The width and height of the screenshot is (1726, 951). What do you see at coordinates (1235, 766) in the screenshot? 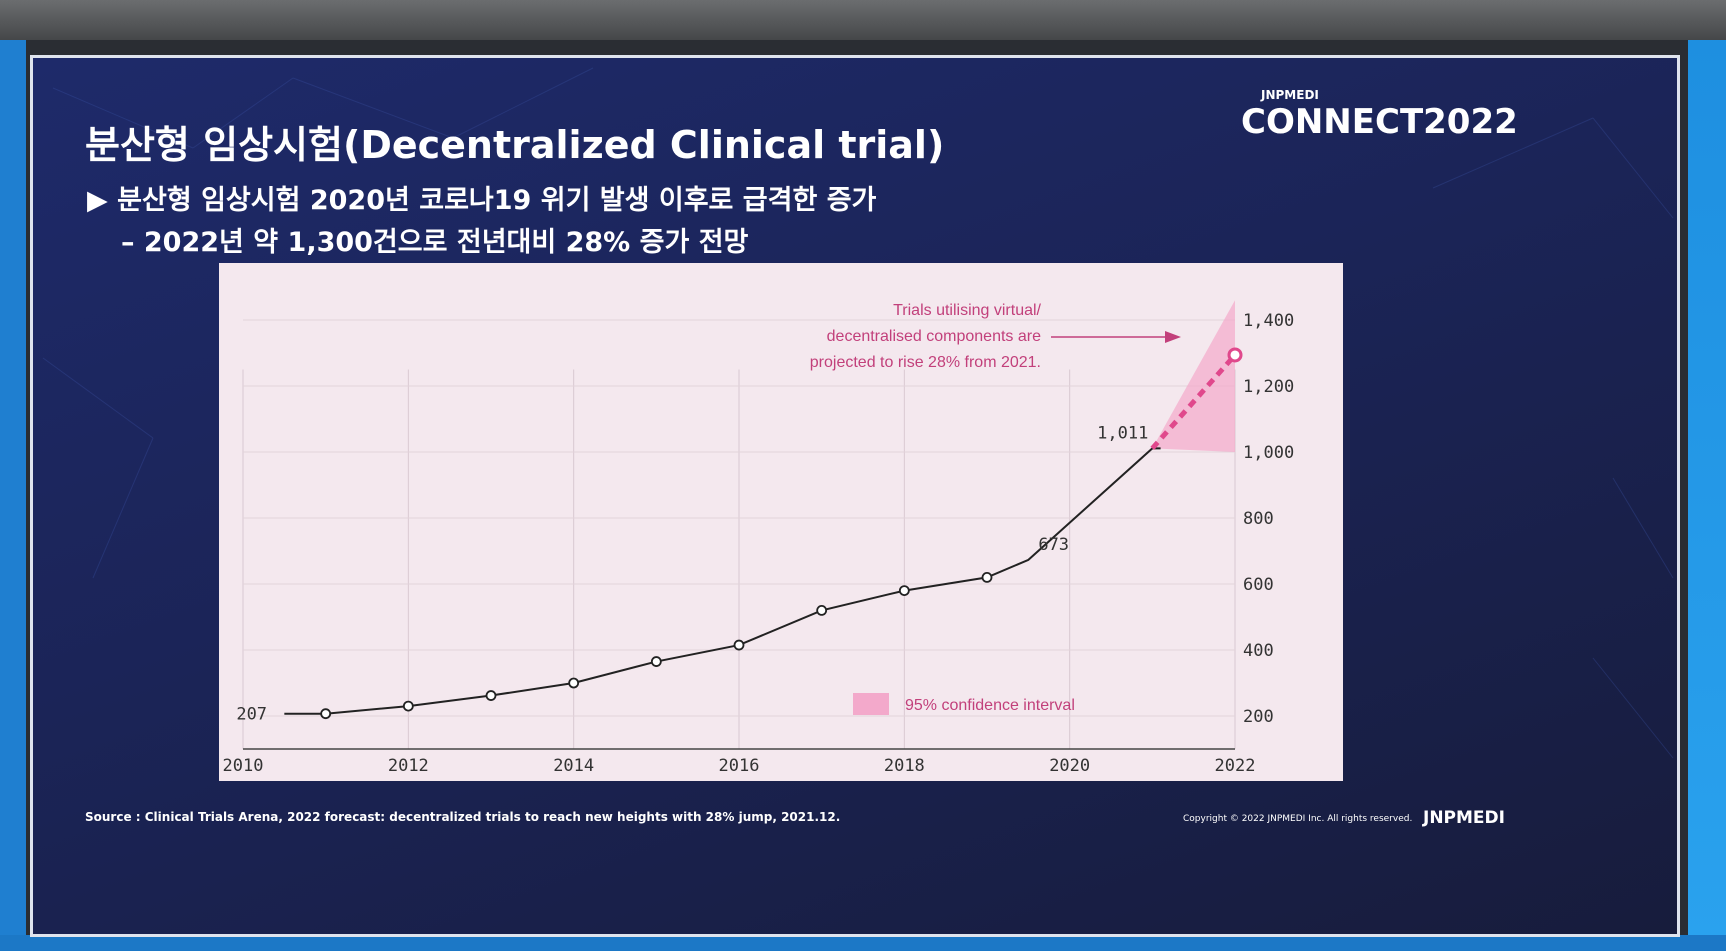
I see `x-tick-label: 2022` at bounding box center [1235, 766].